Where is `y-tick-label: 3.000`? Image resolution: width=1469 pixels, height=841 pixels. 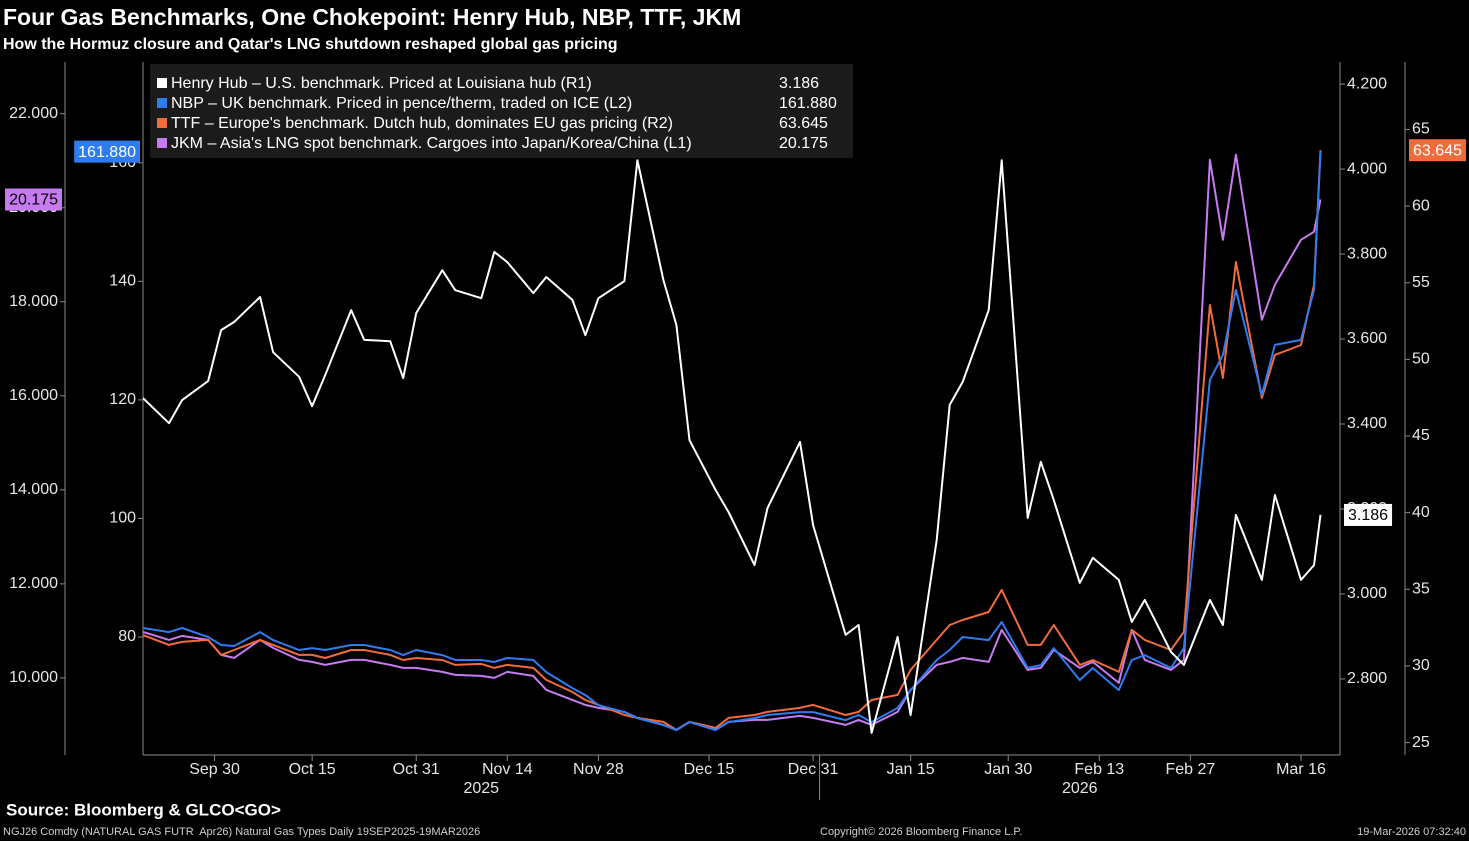 y-tick-label: 3.000 is located at coordinates (1367, 593).